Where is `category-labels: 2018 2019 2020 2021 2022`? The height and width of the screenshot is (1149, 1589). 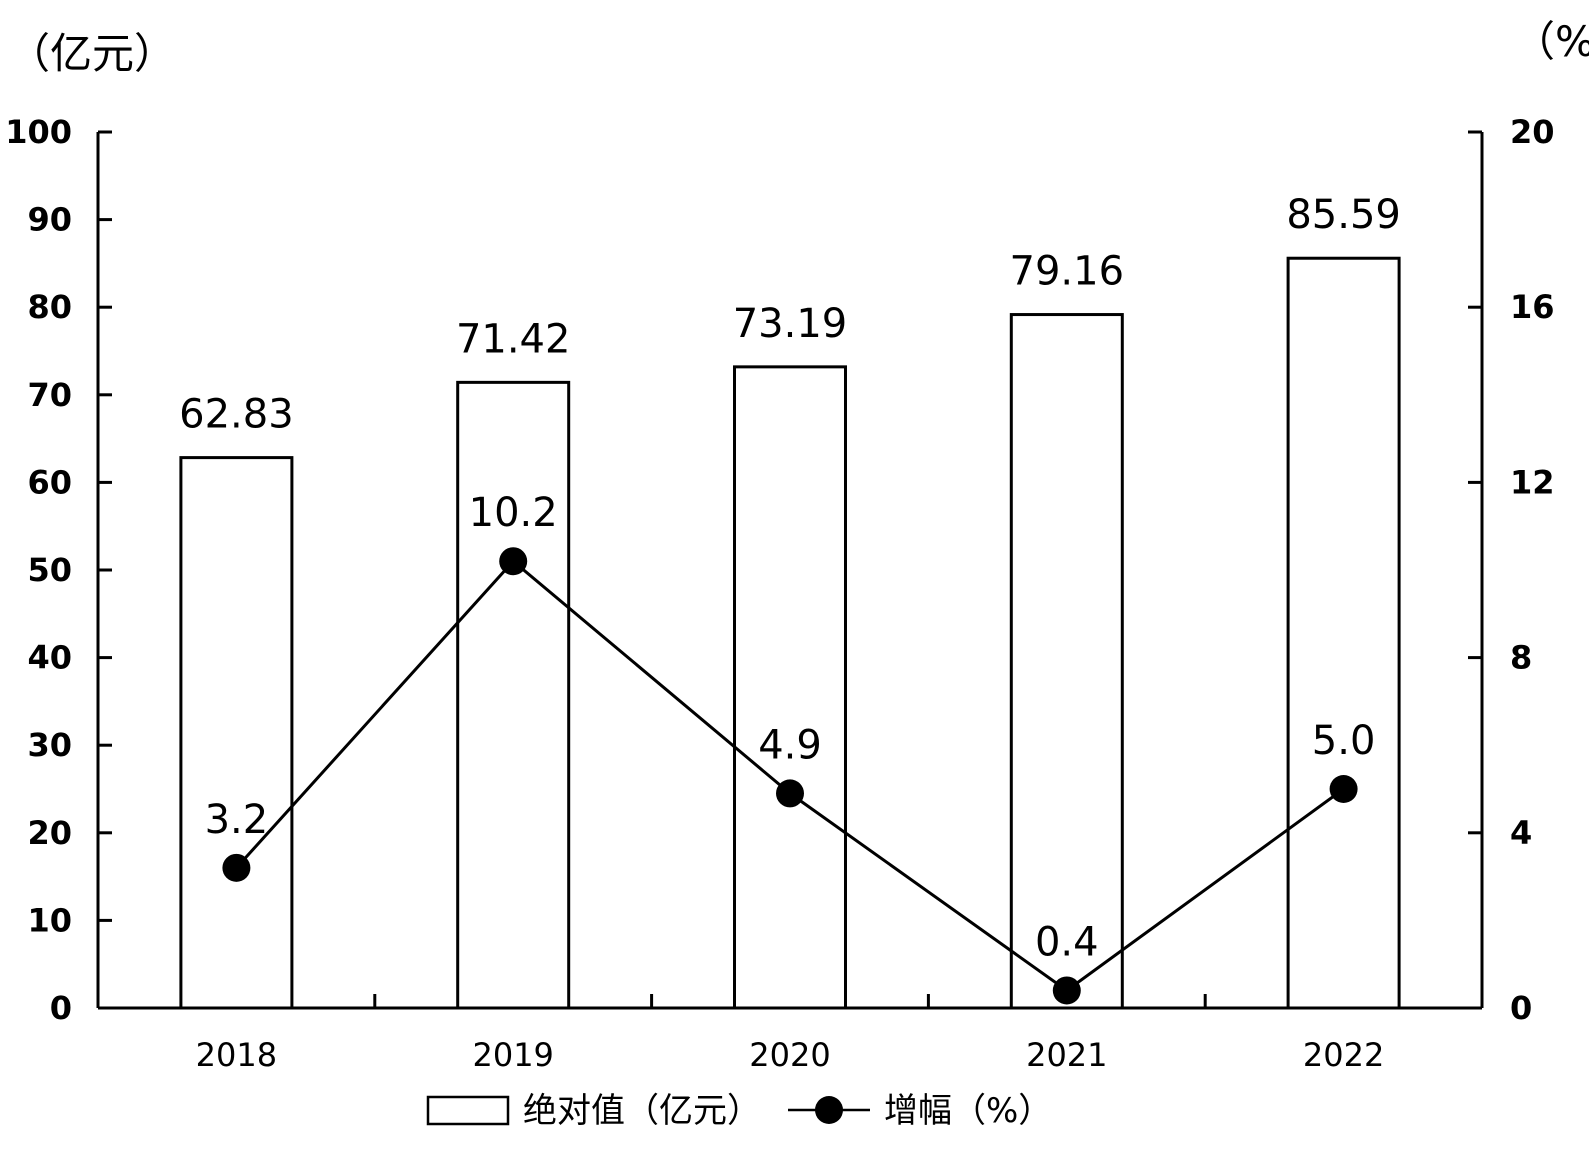
category-labels: 2018 2019 2020 2021 2022 is located at coordinates (790, 1055).